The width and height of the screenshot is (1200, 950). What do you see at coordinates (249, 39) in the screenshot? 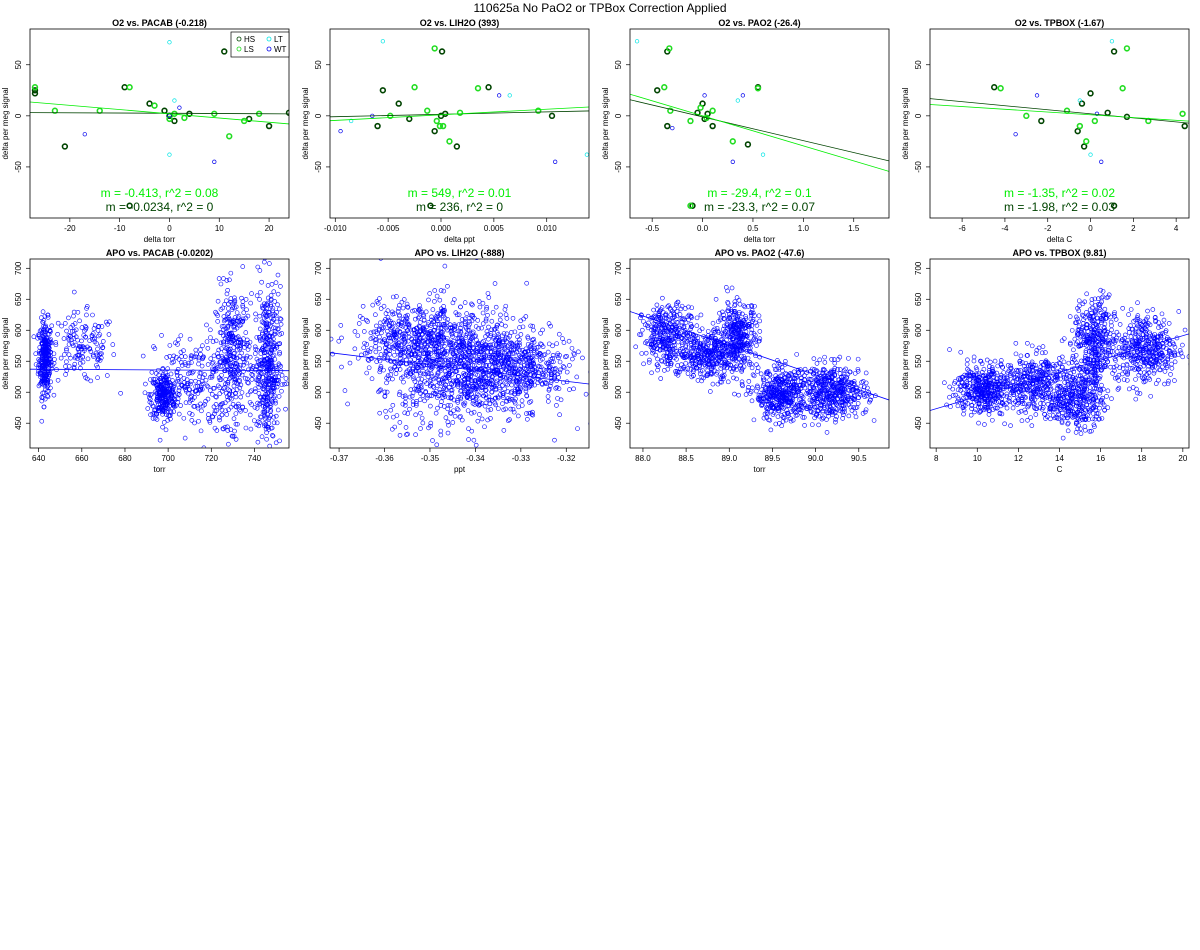
I see `legend-label: HS` at bounding box center [249, 39].